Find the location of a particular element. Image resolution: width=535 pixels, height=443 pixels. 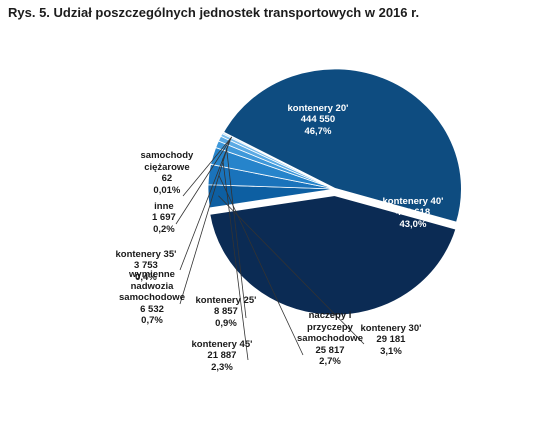

slice-label-name: inne is located at coordinates (164, 206).